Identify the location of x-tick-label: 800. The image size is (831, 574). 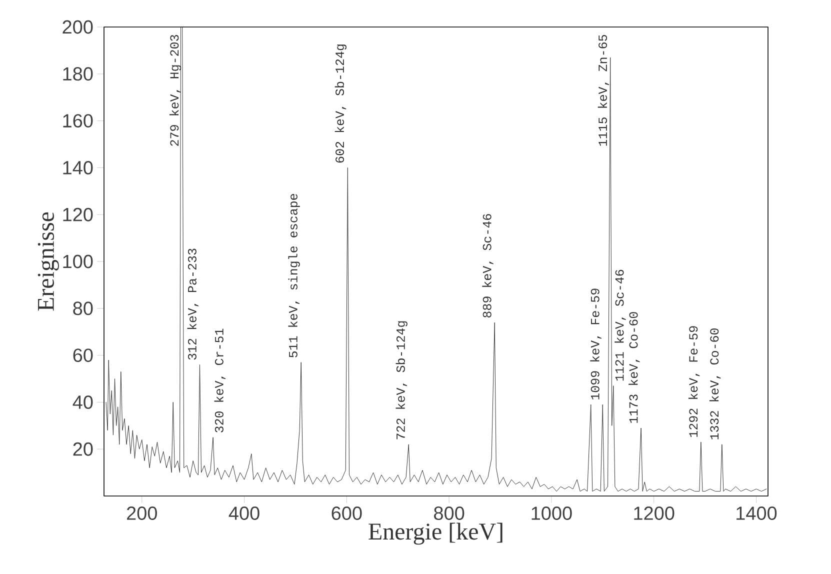
(449, 513).